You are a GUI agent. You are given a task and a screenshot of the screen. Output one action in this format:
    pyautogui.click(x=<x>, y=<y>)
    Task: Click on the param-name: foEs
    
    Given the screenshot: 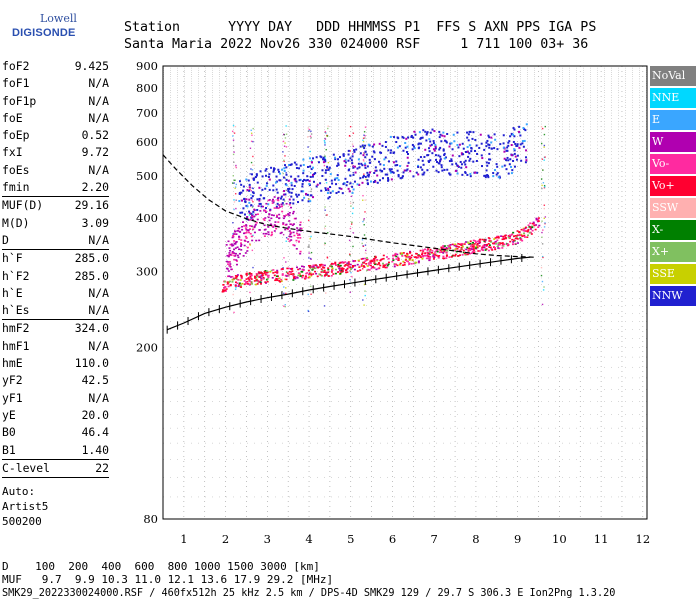 What is the action you would take?
    pyautogui.click(x=16, y=169)
    